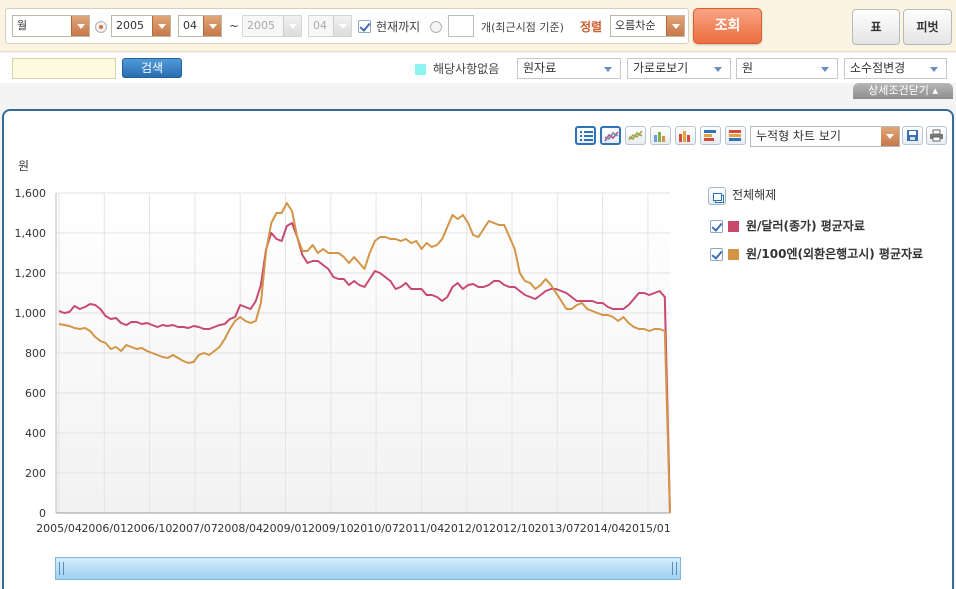  I want to click on x-tick-label: 2014/04, so click(603, 528).